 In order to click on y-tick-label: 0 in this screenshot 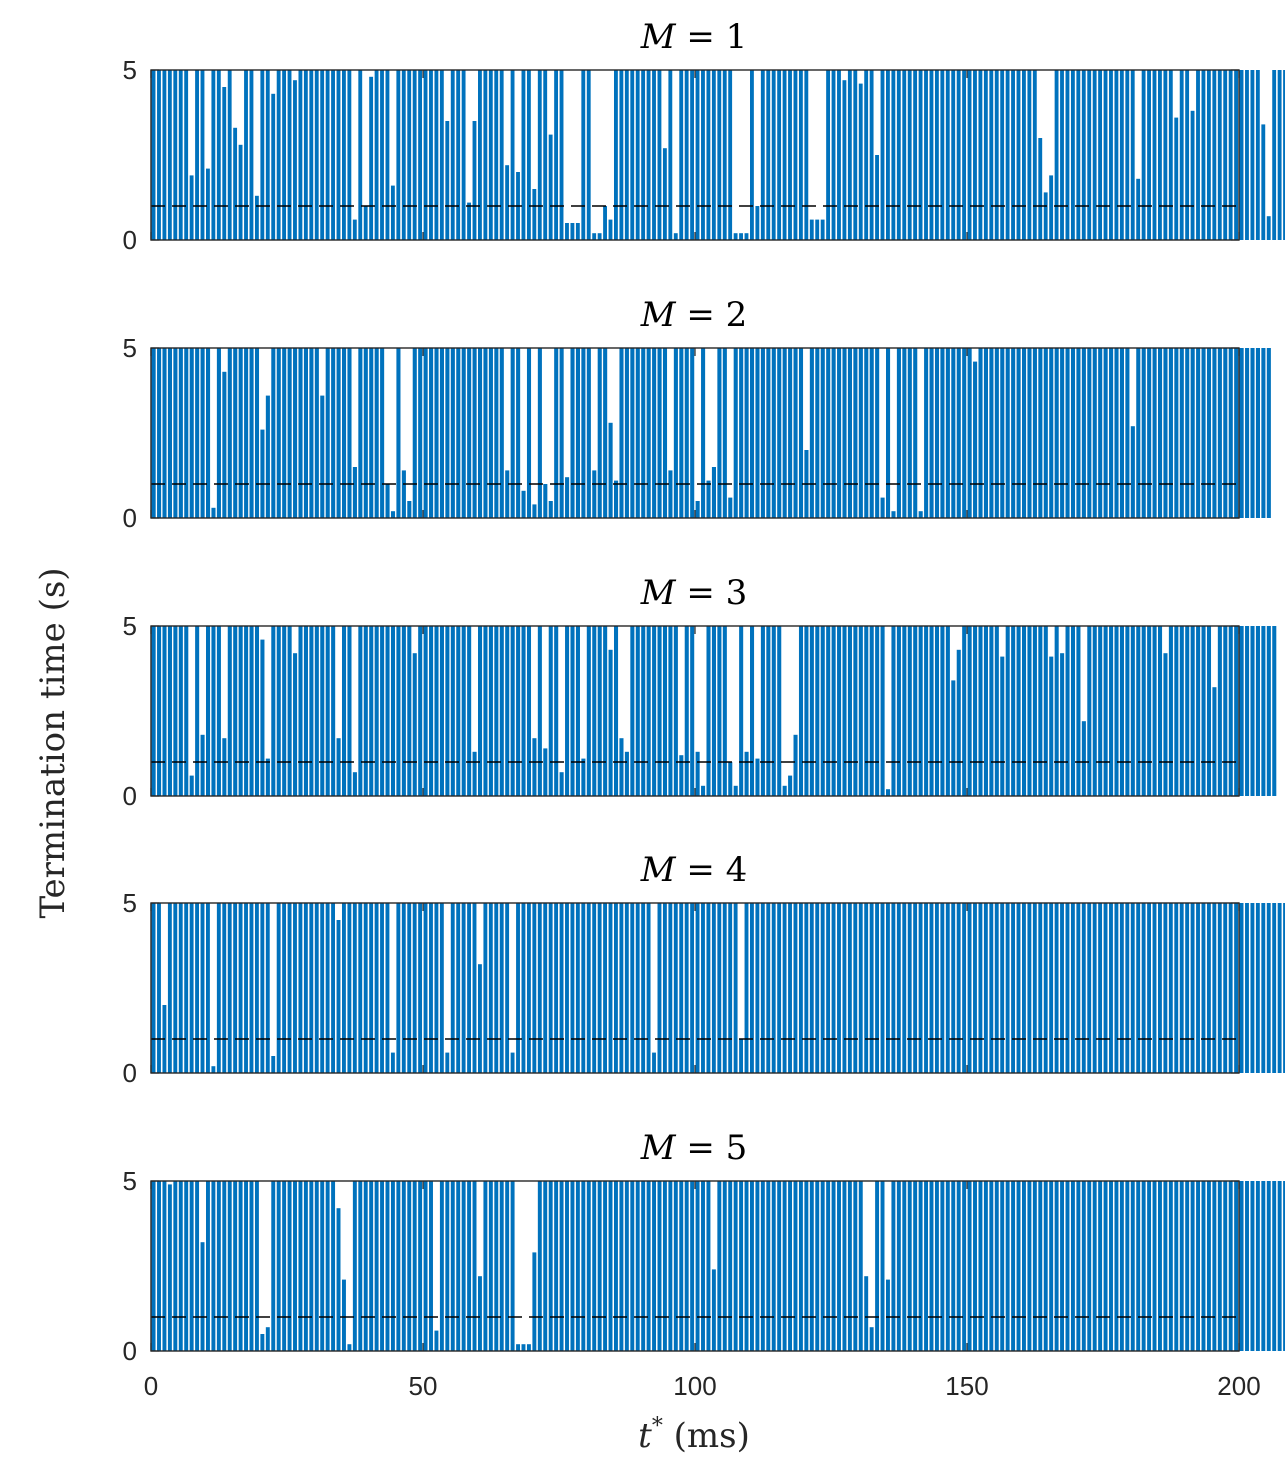, I will do `click(130, 1351)`.